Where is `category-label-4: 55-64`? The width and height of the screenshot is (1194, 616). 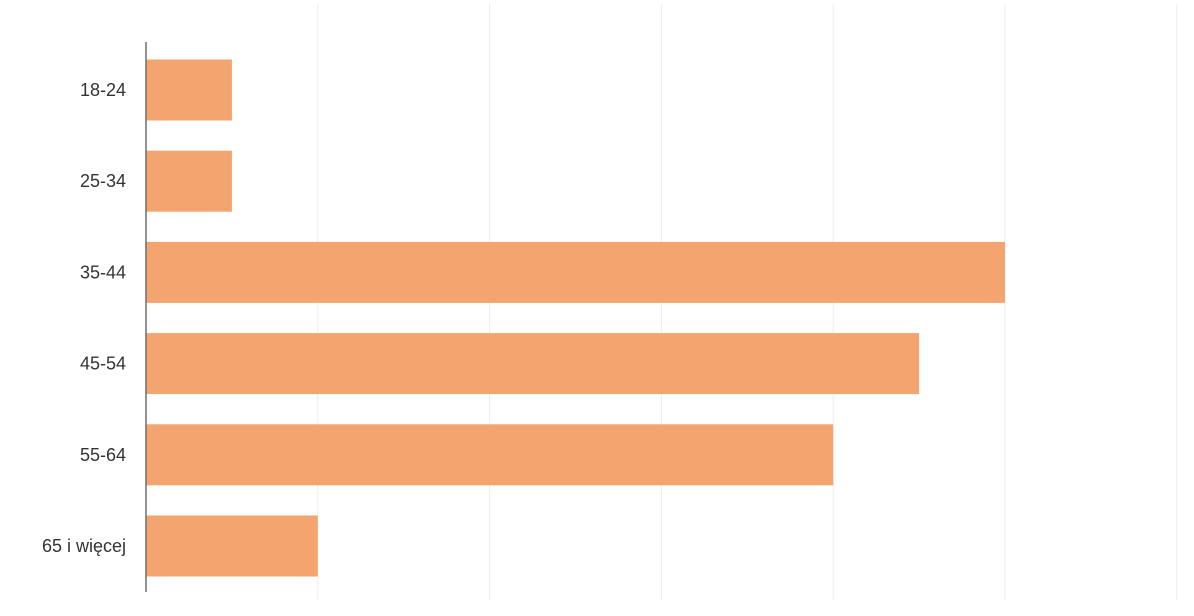
category-label-4: 55-64 is located at coordinates (103, 455).